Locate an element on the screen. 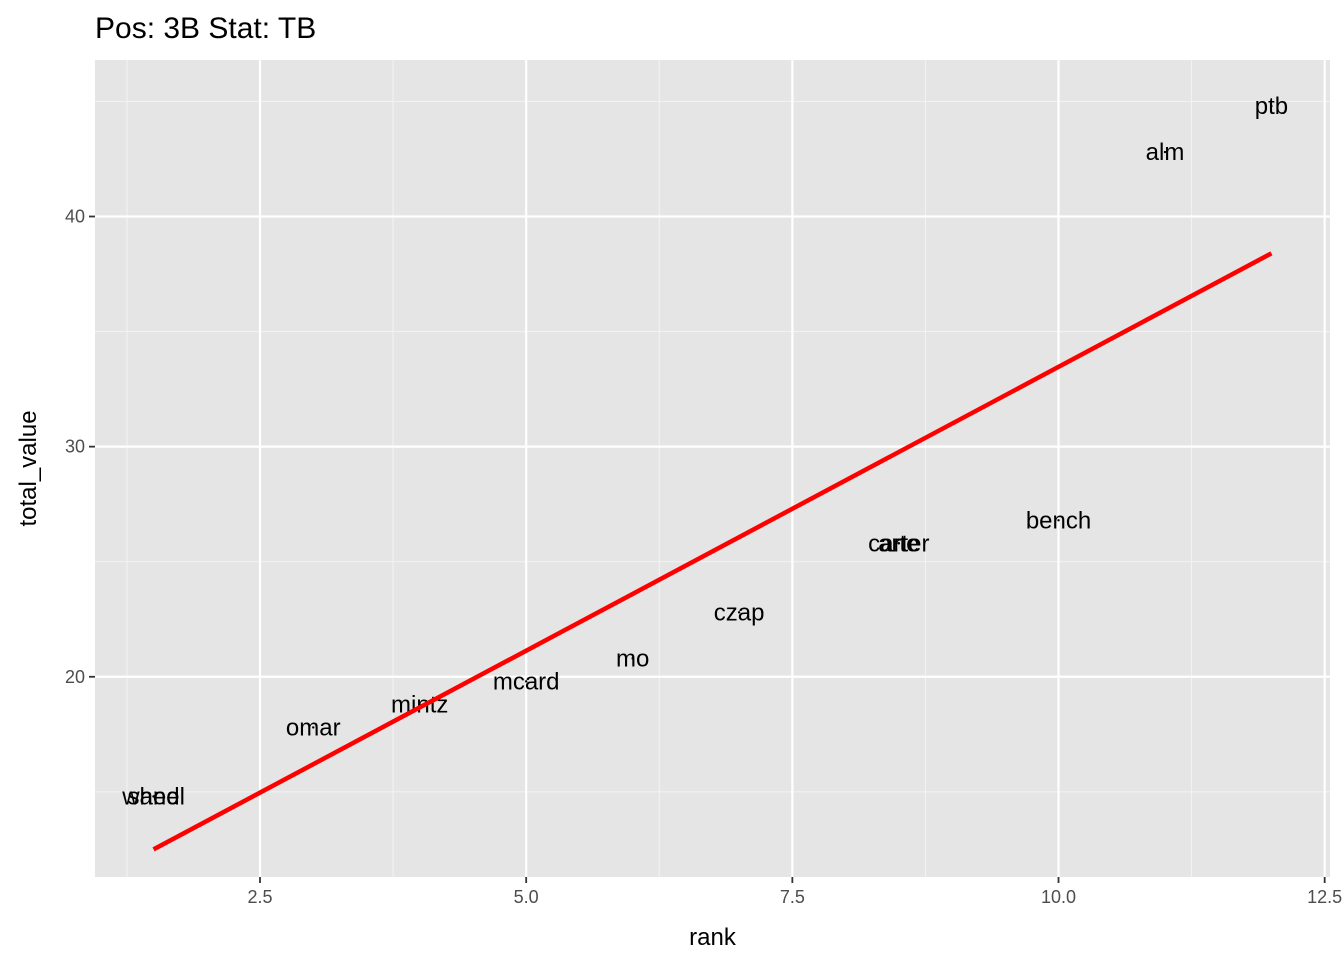 The height and width of the screenshot is (960, 1344). point-label: wheel is located at coordinates (153, 796).